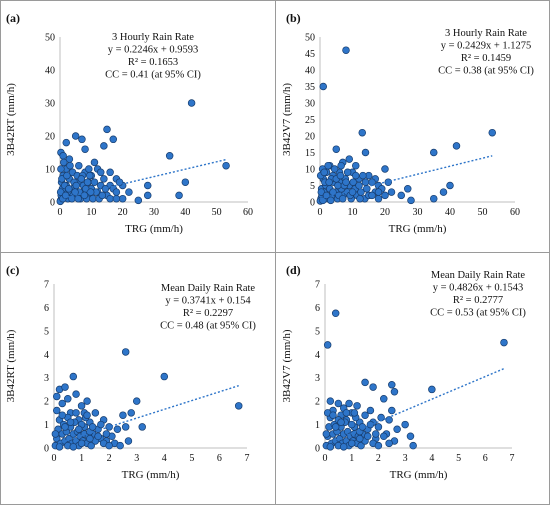 The image size is (550, 505). I want to click on panel-2-y-tick-label: 3, so click(46, 378).